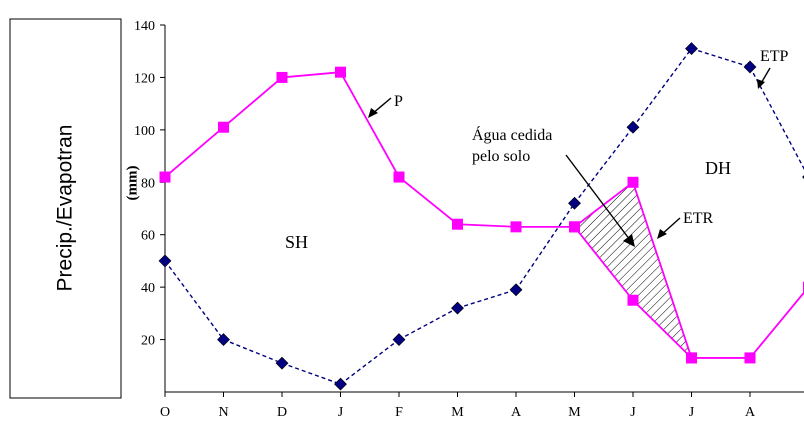 This screenshot has height=421, width=804. What do you see at coordinates (373, 113) in the screenshot?
I see `annotation-p-arrowhead` at bounding box center [373, 113].